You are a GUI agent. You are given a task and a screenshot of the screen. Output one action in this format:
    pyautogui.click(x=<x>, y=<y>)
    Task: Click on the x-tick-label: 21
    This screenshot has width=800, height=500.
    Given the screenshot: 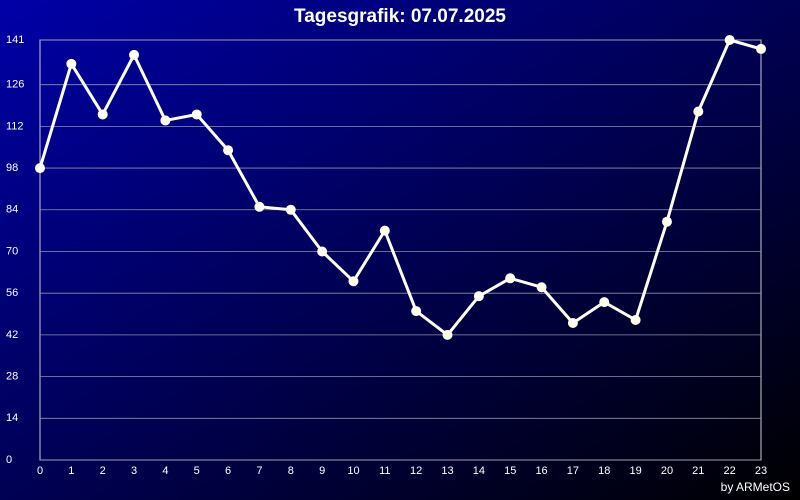 What is the action you would take?
    pyautogui.click(x=698, y=471)
    